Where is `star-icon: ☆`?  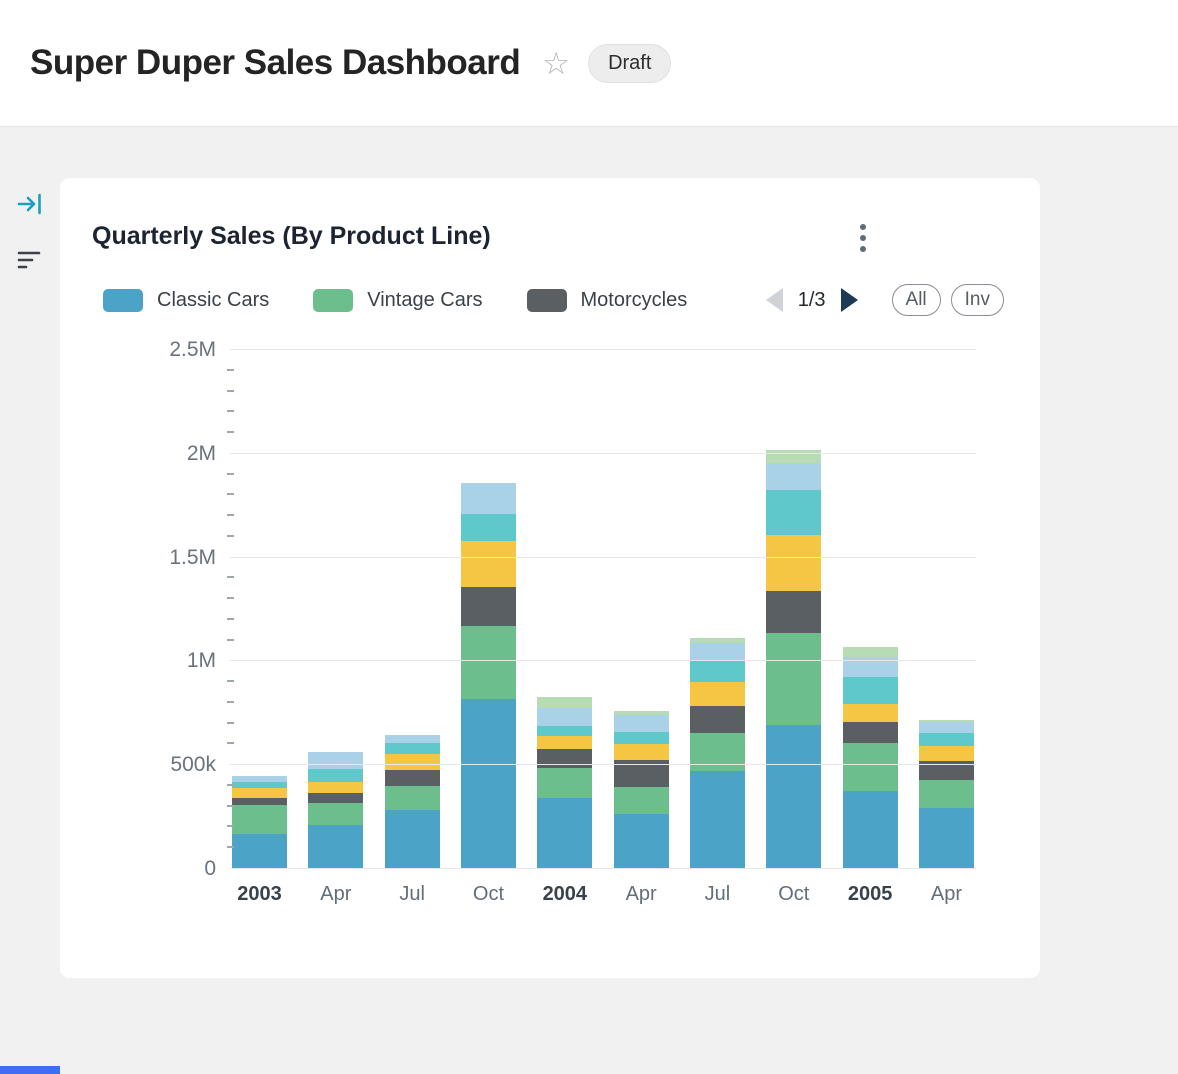 star-icon: ☆ is located at coordinates (556, 63).